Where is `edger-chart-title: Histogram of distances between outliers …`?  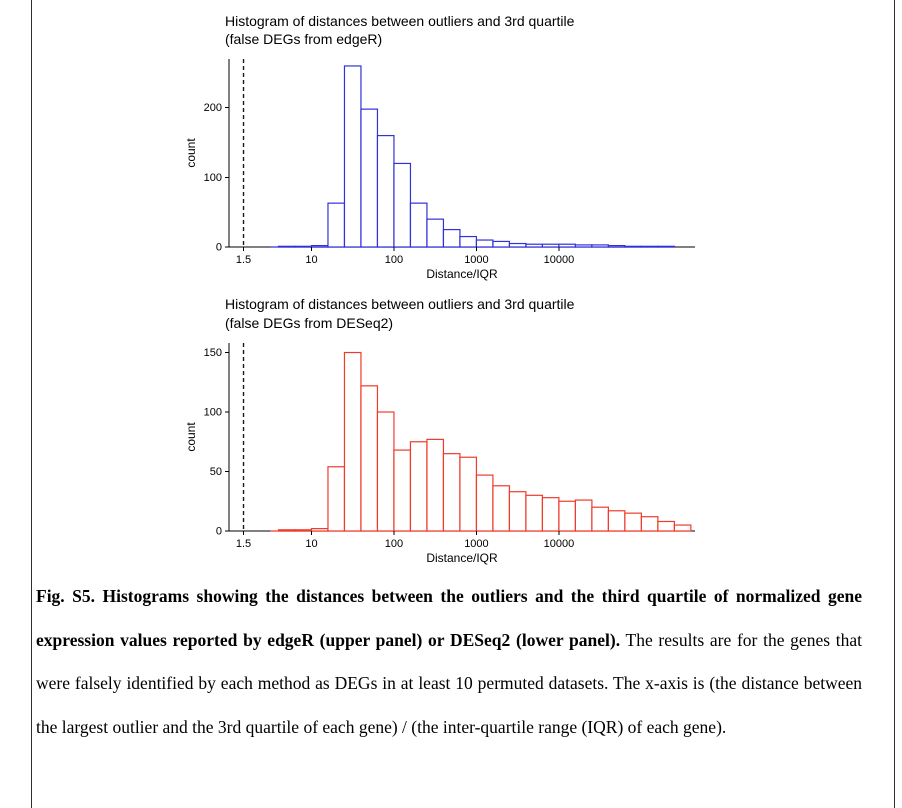 edger-chart-title: Histogram of distances between outliers … is located at coordinates (400, 21).